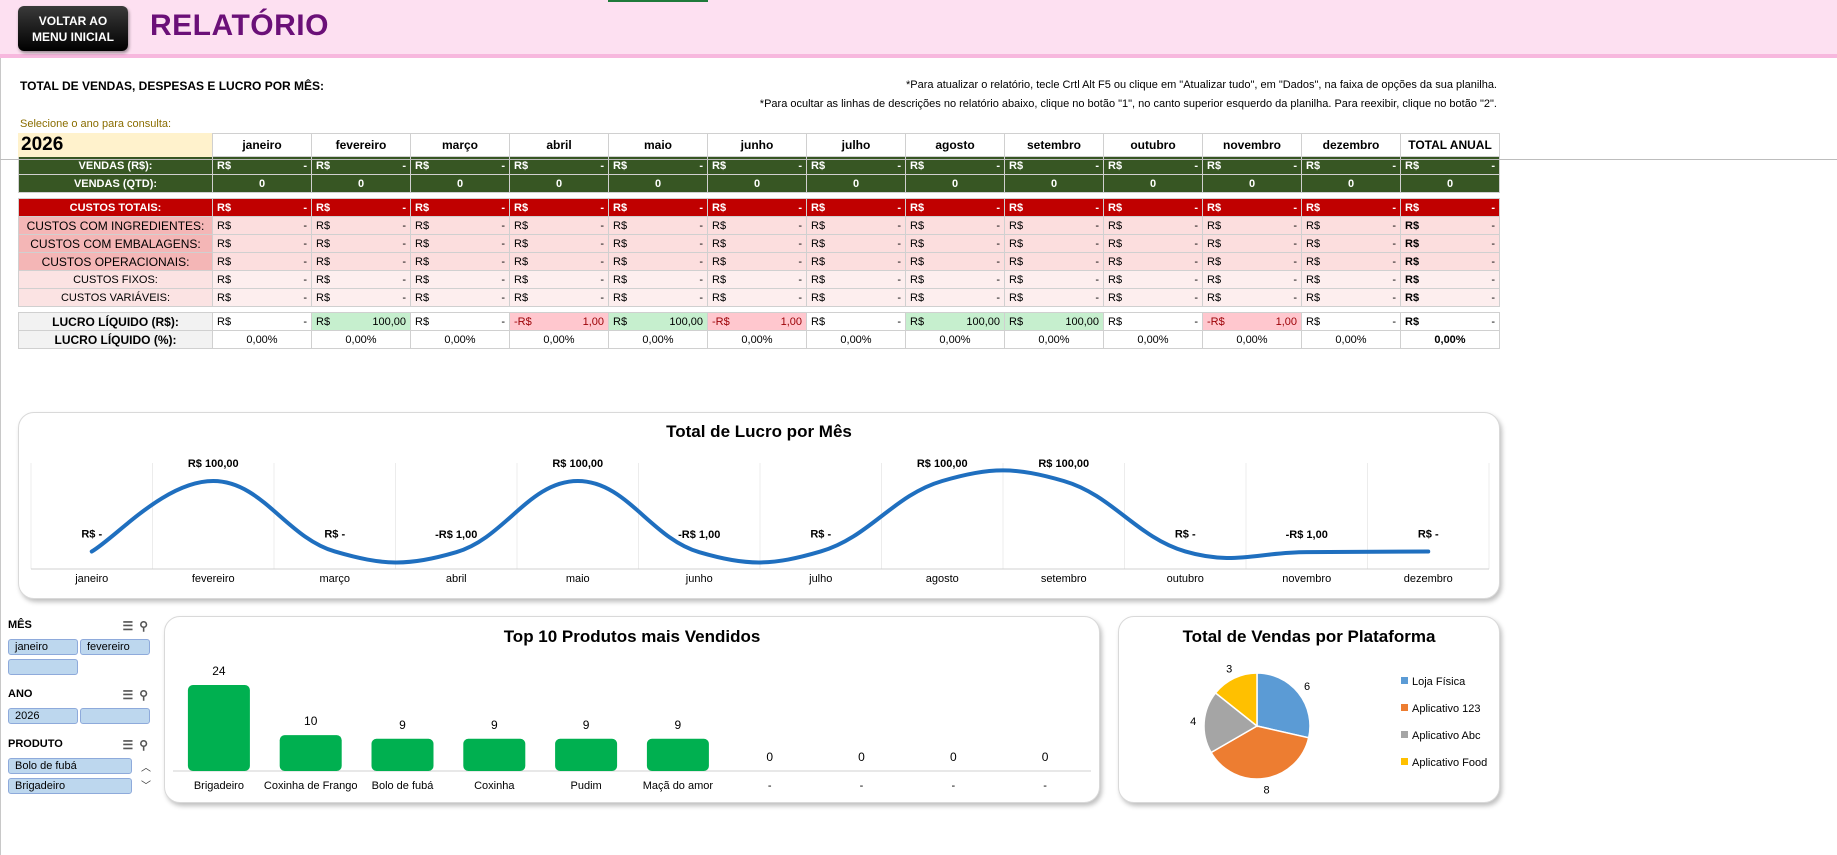 The width and height of the screenshot is (1837, 855). What do you see at coordinates (70, 766) in the screenshot?
I see `slicer-item: Bolo de fubá` at bounding box center [70, 766].